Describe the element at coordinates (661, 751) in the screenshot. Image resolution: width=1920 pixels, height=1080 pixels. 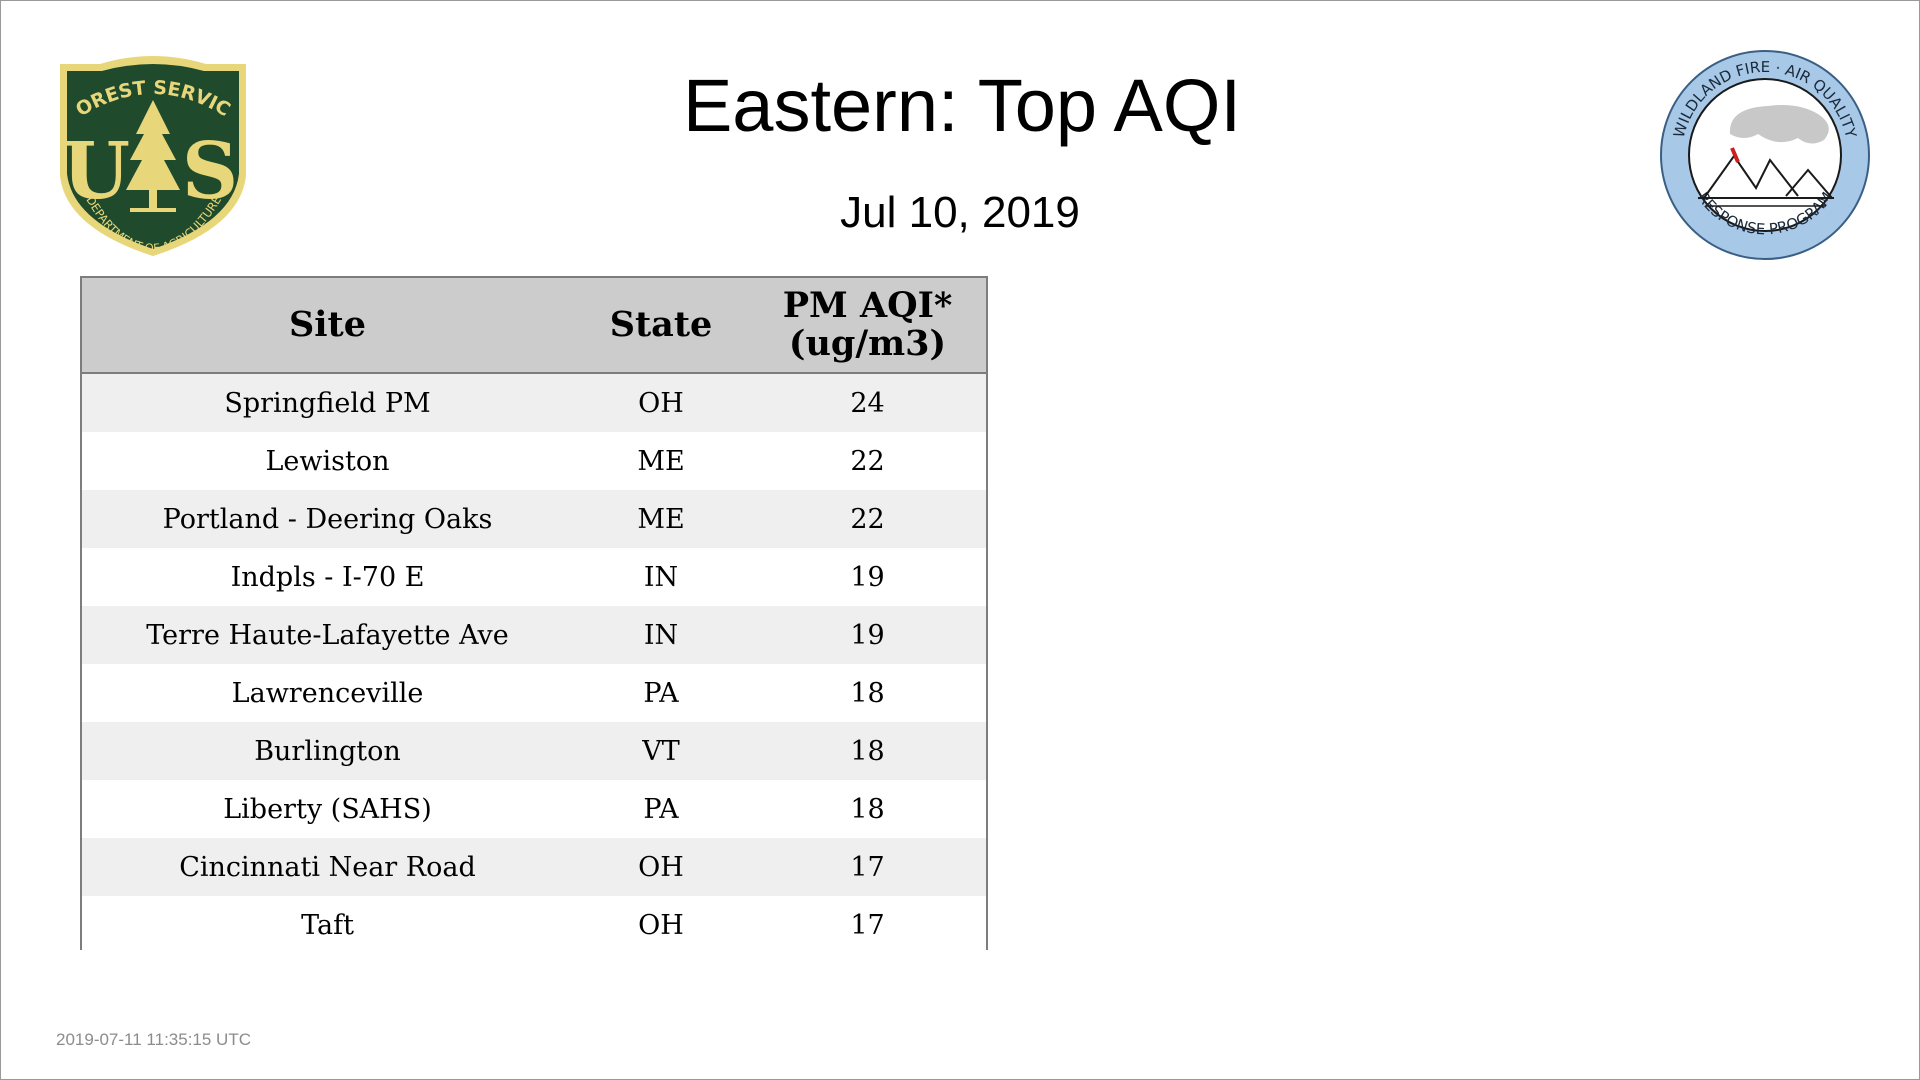
I see `state-cell: VT` at that location.